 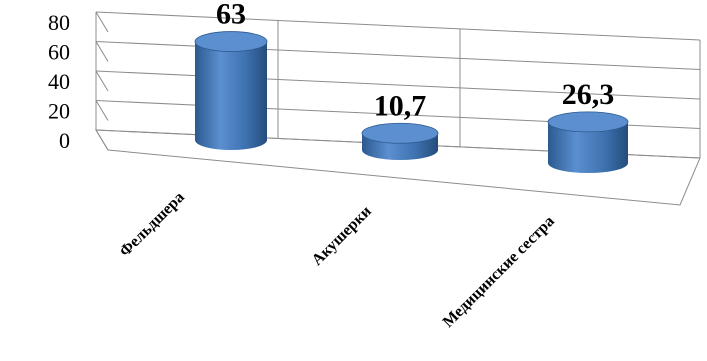 I want to click on y-axis-ticks: 0 20 40 60 80, so click(x=59, y=81).